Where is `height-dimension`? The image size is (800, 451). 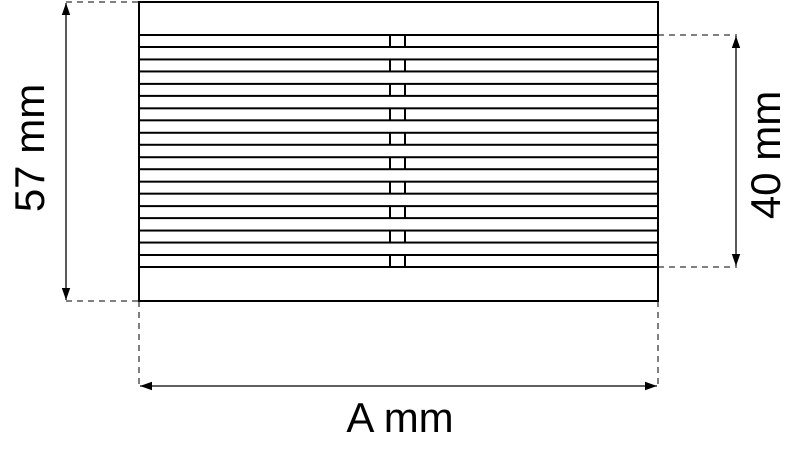 height-dimension is located at coordinates (100, 151).